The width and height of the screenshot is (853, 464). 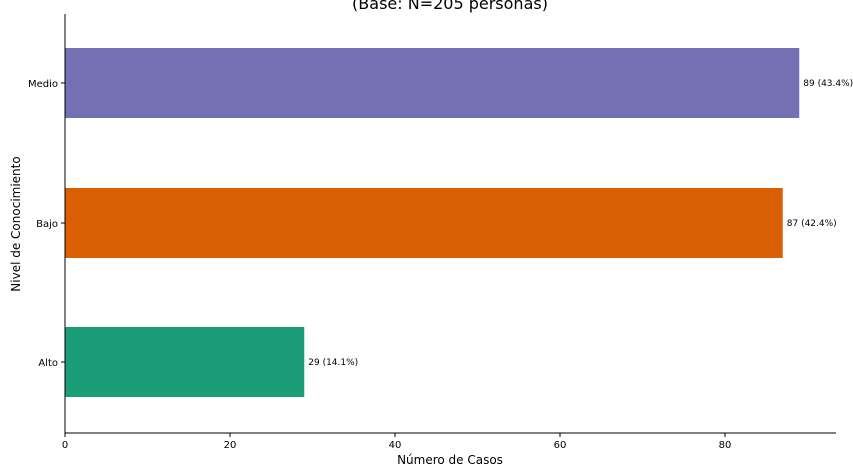 I want to click on y-tick-labels: Medio Bajo Alto, so click(x=46, y=224).